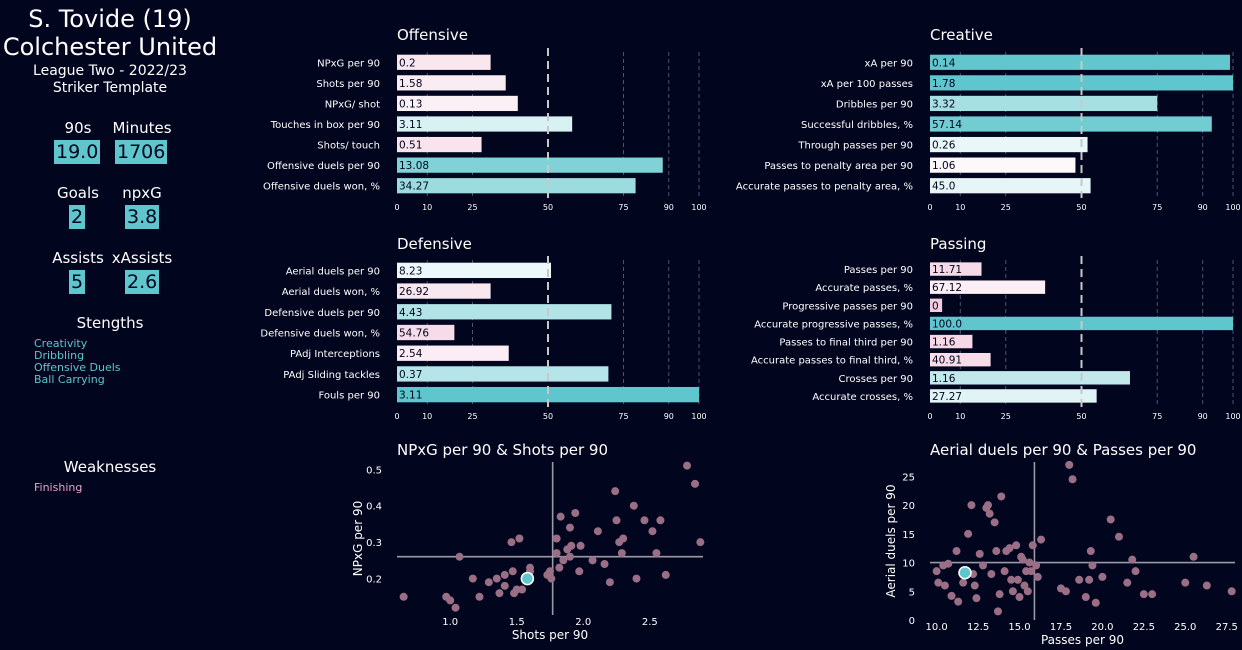  What do you see at coordinates (847, 306) in the screenshot?
I see `category-label: Progressive passes per 90` at bounding box center [847, 306].